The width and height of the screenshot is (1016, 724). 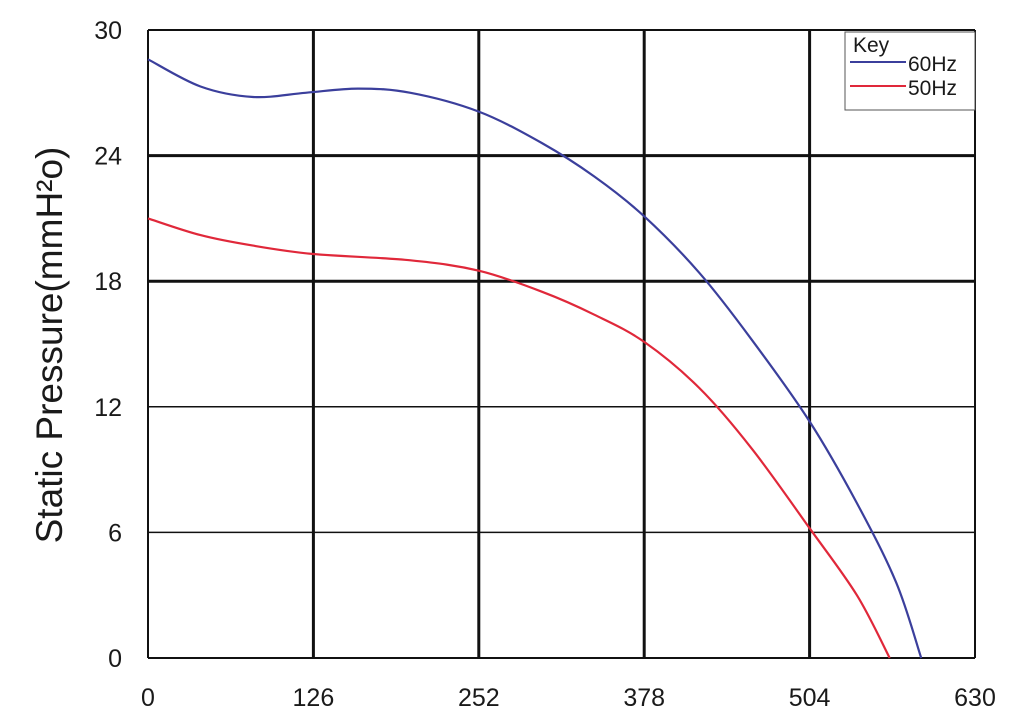 What do you see at coordinates (108, 282) in the screenshot?
I see `y-tick-label: 18` at bounding box center [108, 282].